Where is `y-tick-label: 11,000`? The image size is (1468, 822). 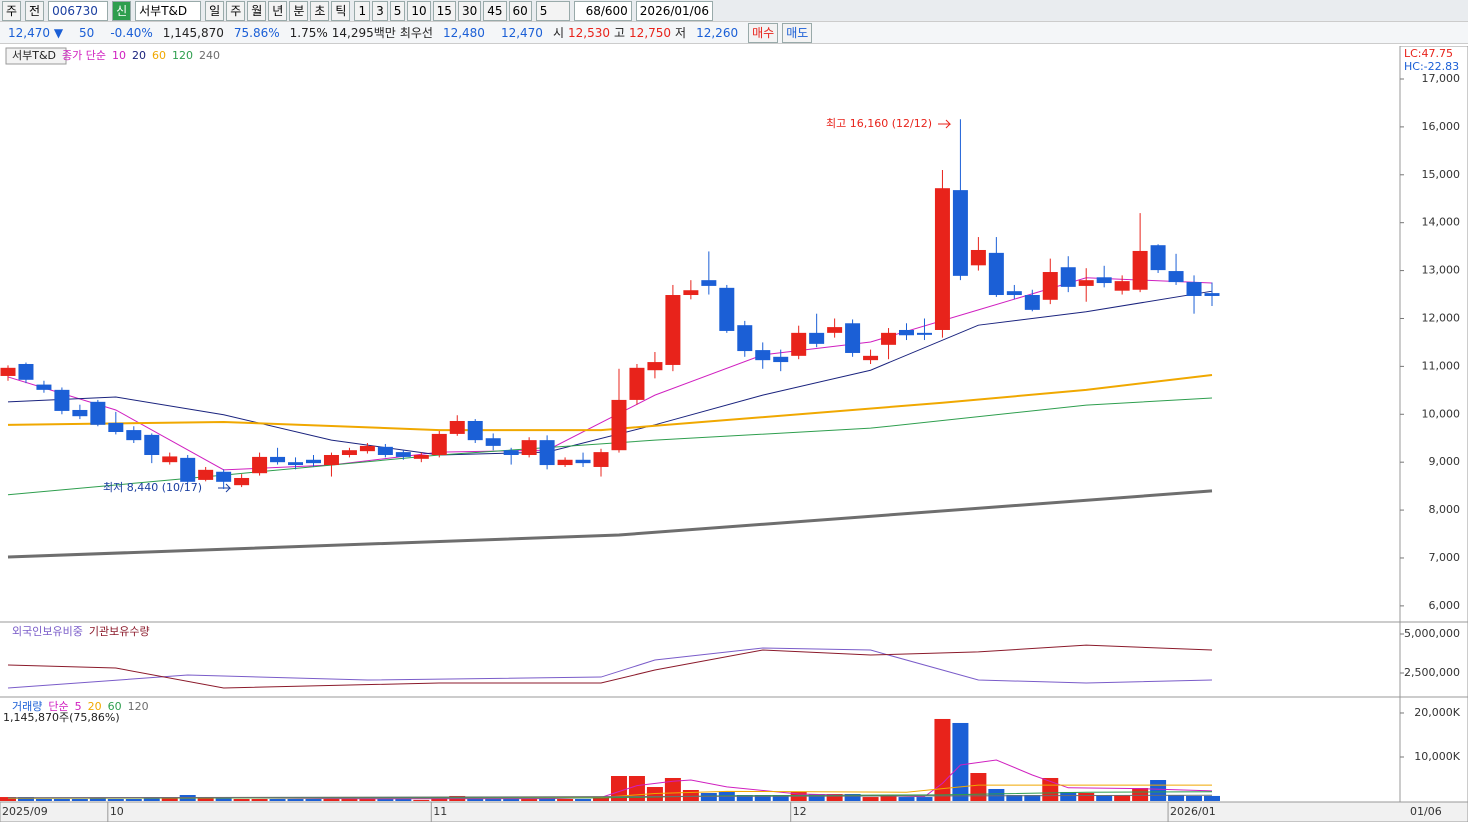
y-tick-label: 11,000 is located at coordinates (1441, 365).